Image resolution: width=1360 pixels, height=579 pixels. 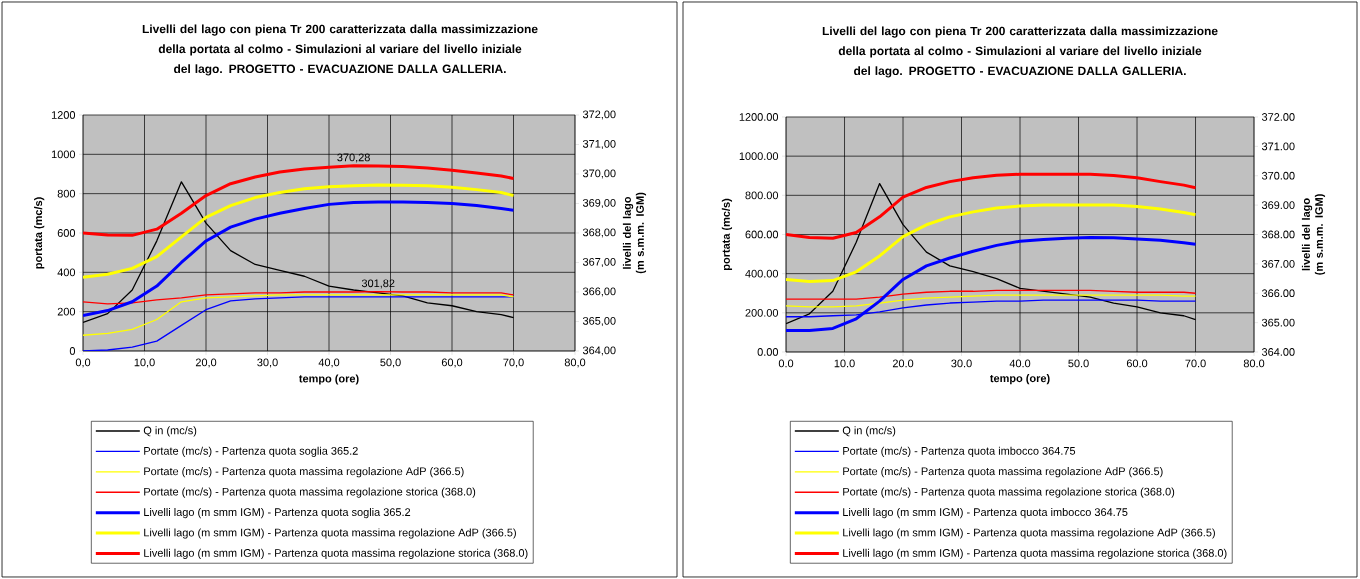 What do you see at coordinates (985, 513) in the screenshot?
I see `legend-label: Livelli lago (m smm IGM) - Partenza quota imbocco 364.75` at bounding box center [985, 513].